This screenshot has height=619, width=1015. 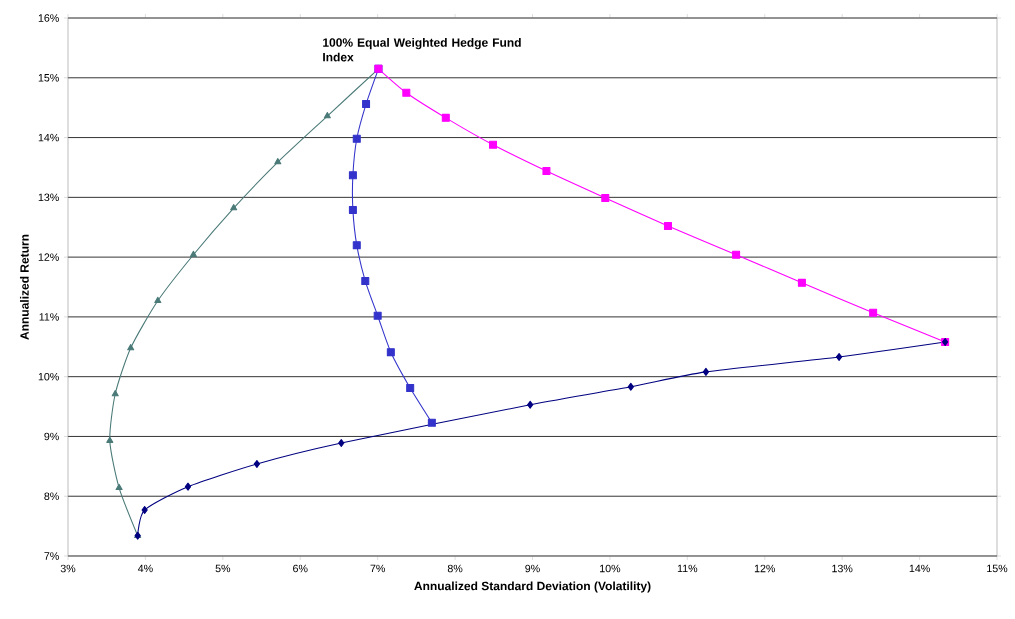 What do you see at coordinates (455, 568) in the screenshot?
I see `x-tick-label: 8%` at bounding box center [455, 568].